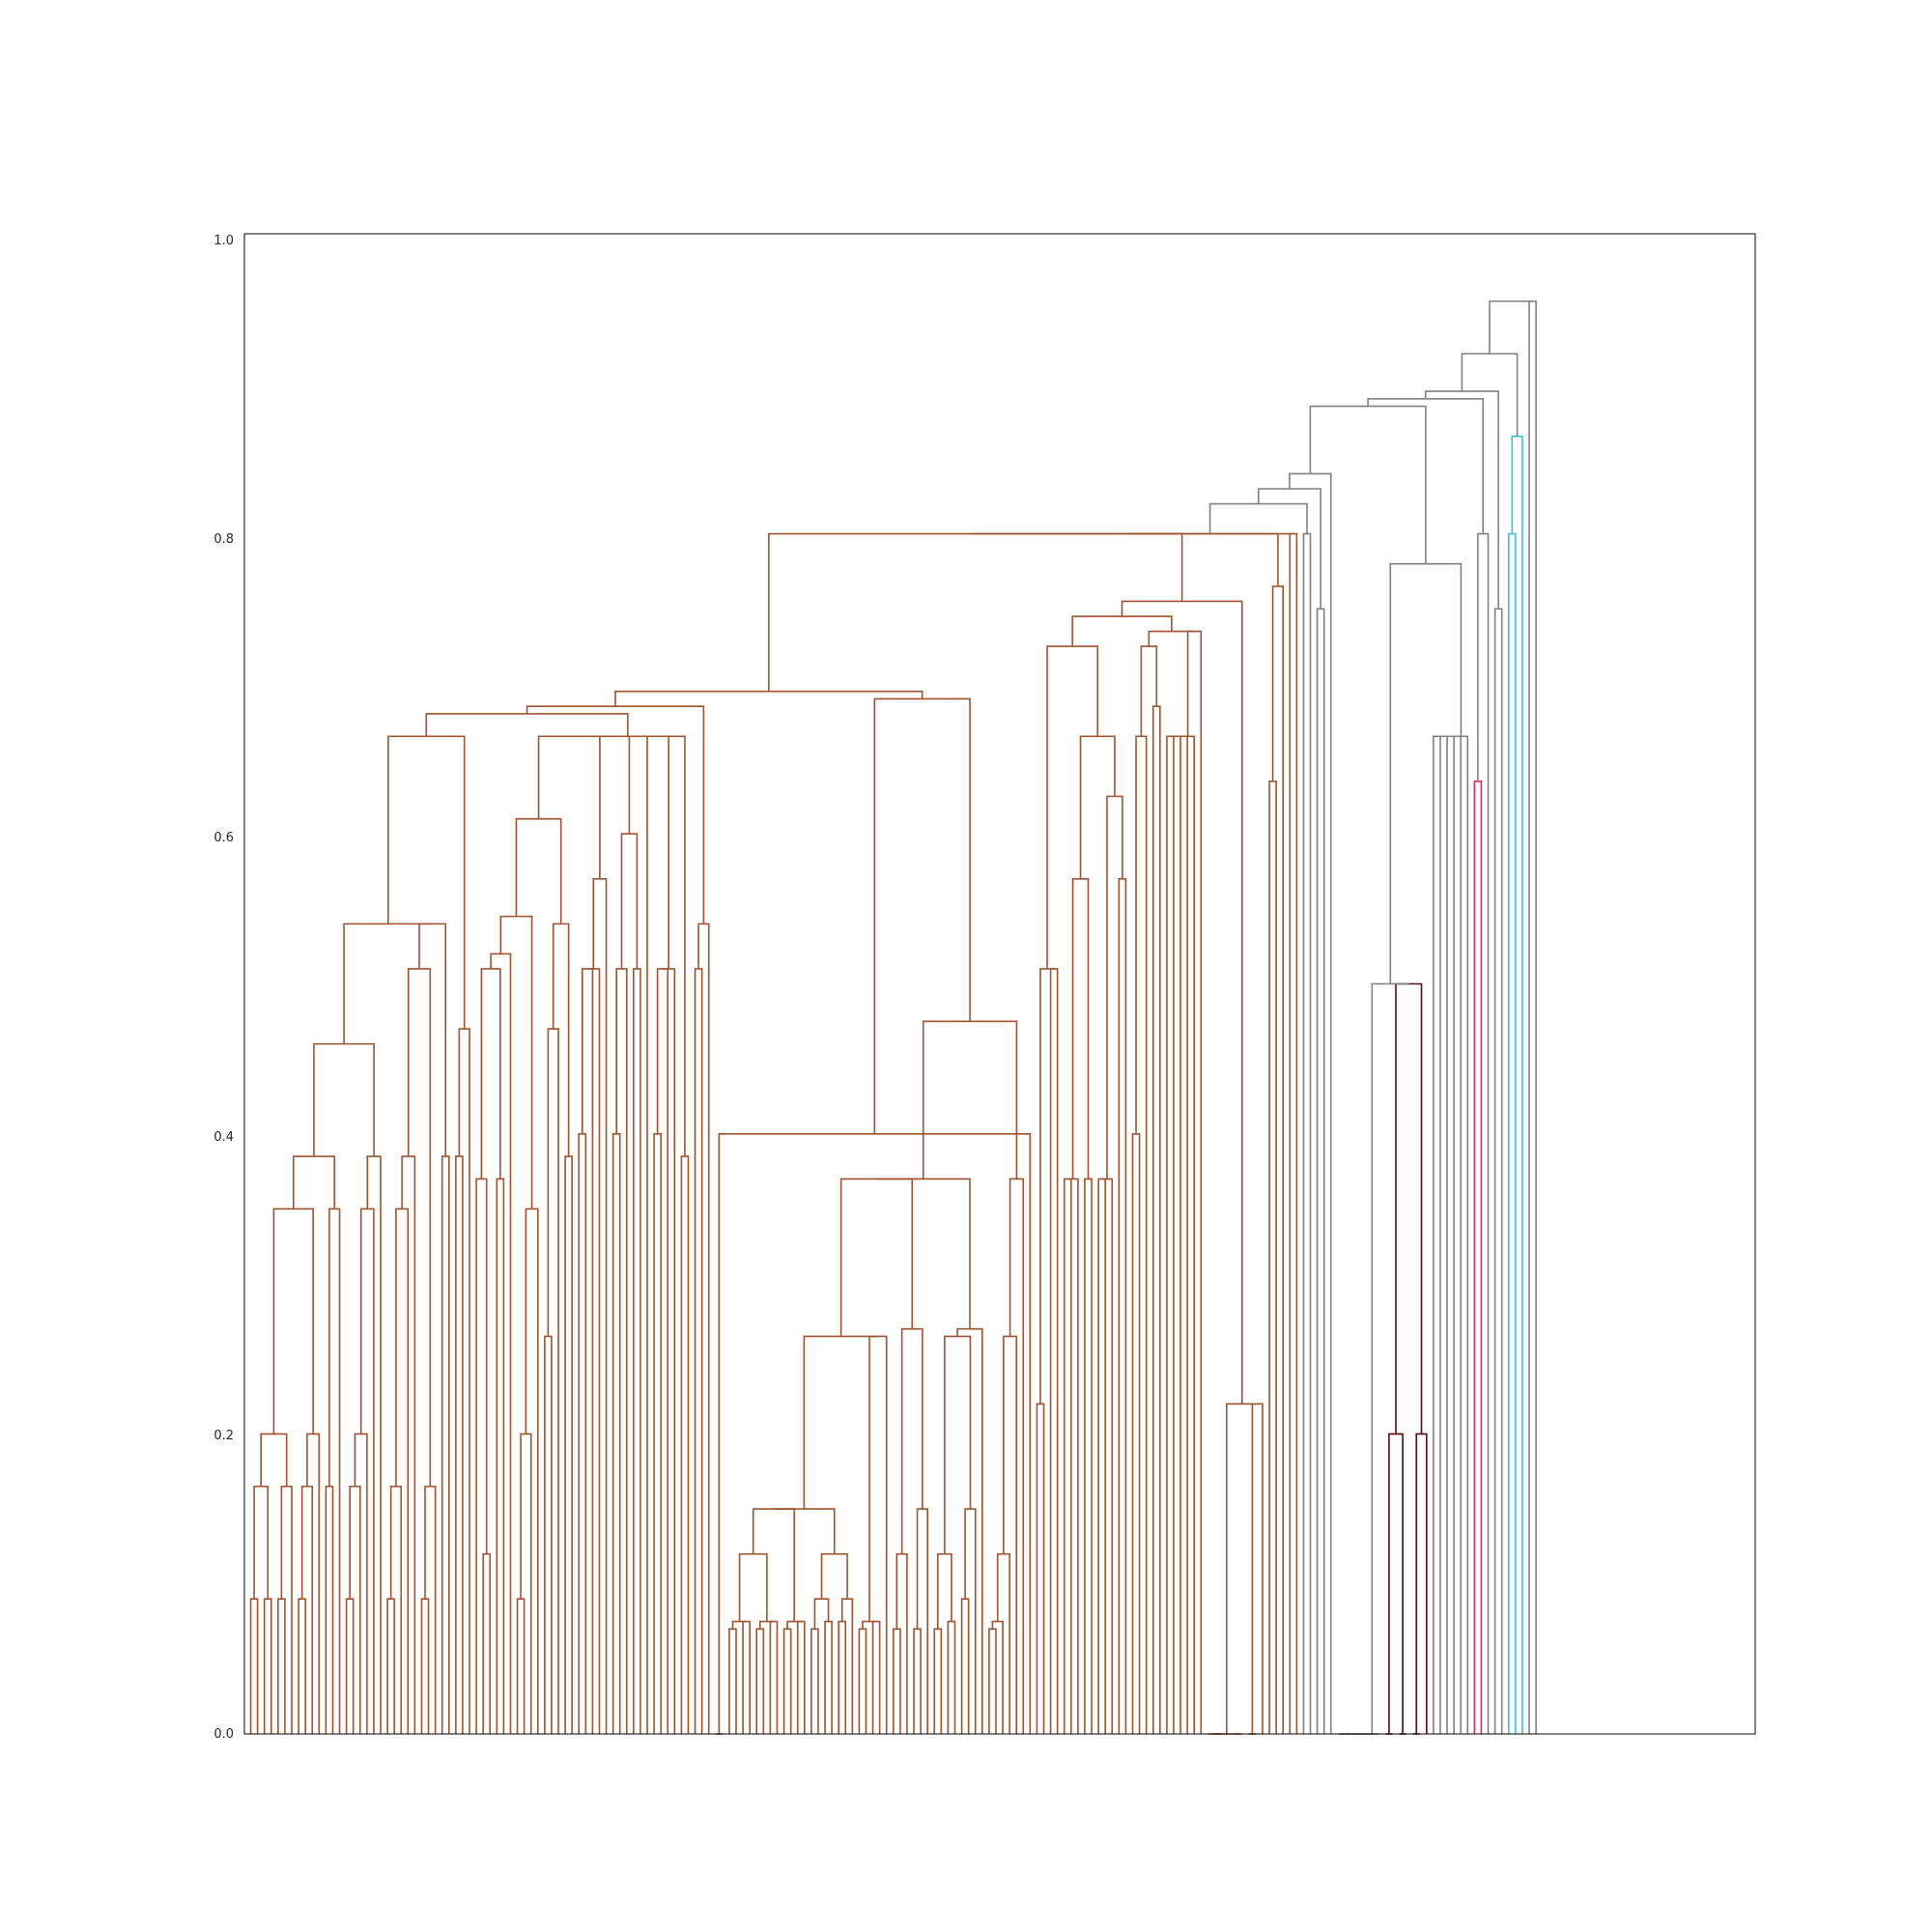 Image resolution: width=1932 pixels, height=1932 pixels. What do you see at coordinates (223, 539) in the screenshot?
I see `y-tick-label: 0.8` at bounding box center [223, 539].